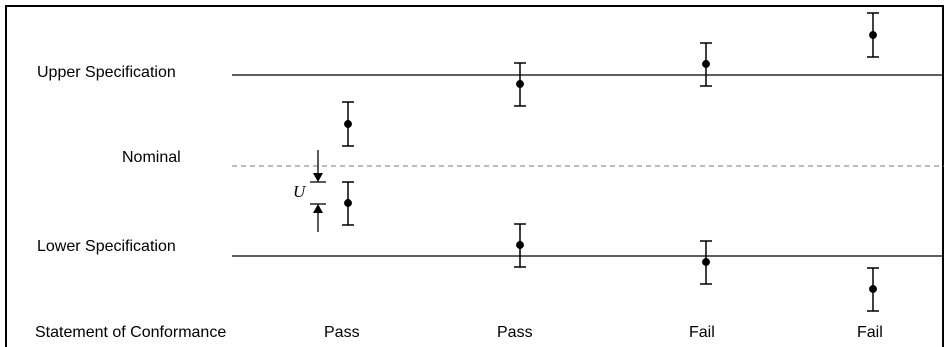  What do you see at coordinates (706, 64) in the screenshot?
I see `measurement-3-upper` at bounding box center [706, 64].